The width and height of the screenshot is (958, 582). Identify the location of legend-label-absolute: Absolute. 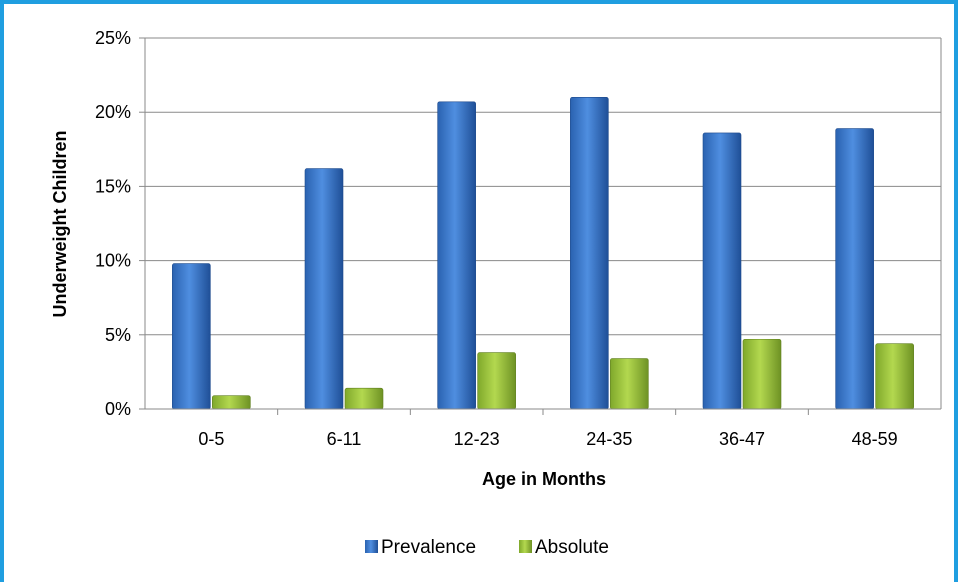
(572, 547).